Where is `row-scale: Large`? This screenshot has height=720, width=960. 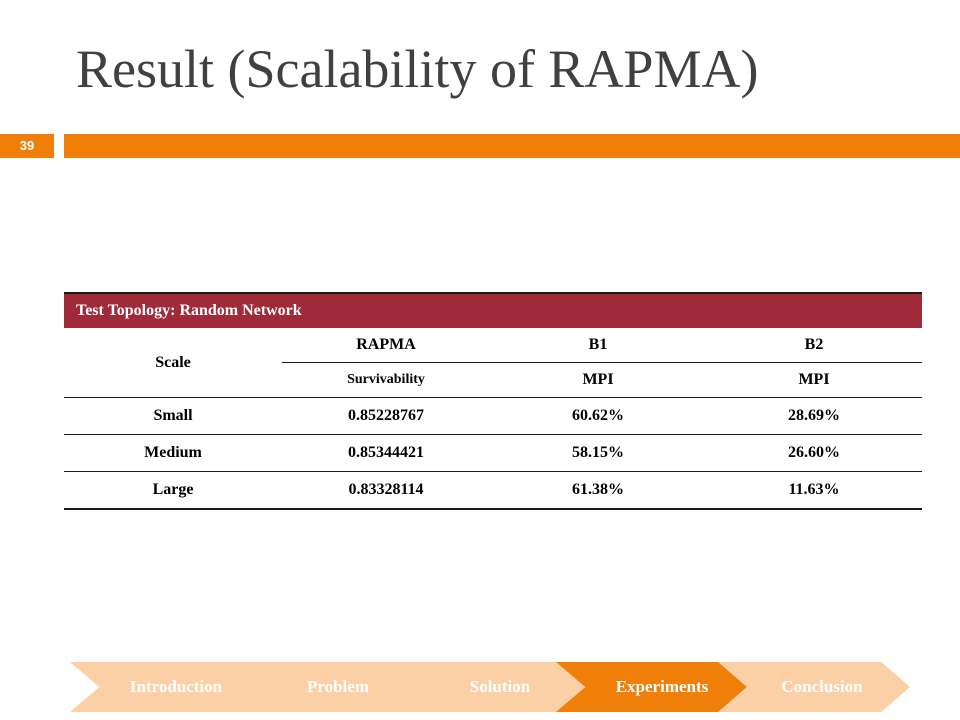 row-scale: Large is located at coordinates (173, 490).